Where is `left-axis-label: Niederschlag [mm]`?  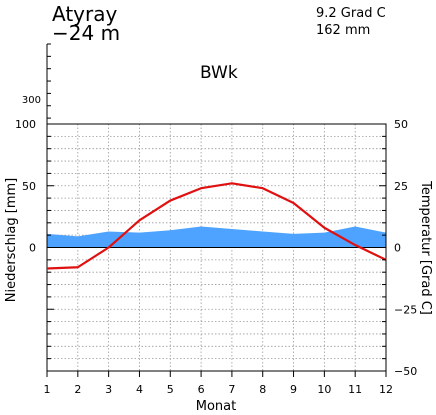 left-axis-label: Niederschlag [mm] is located at coordinates (11, 240).